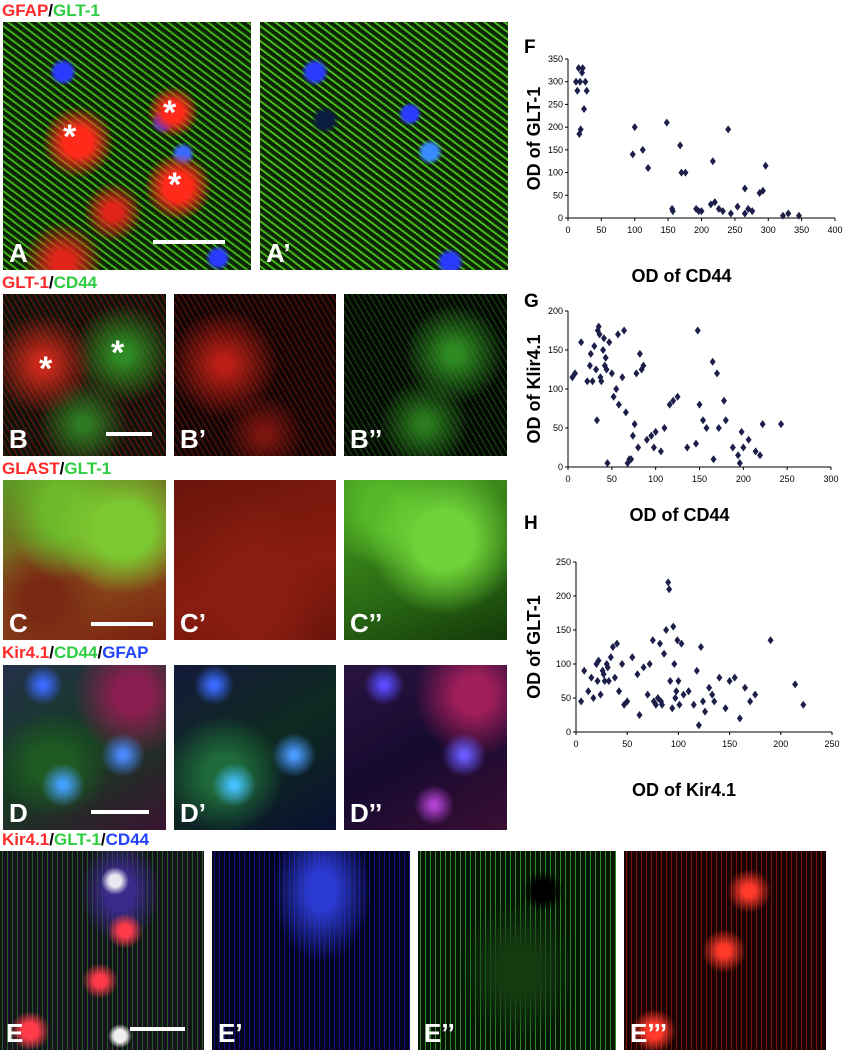  What do you see at coordinates (255, 747) in the screenshot?
I see `micrograph-panel-d-prime: D’` at bounding box center [255, 747].